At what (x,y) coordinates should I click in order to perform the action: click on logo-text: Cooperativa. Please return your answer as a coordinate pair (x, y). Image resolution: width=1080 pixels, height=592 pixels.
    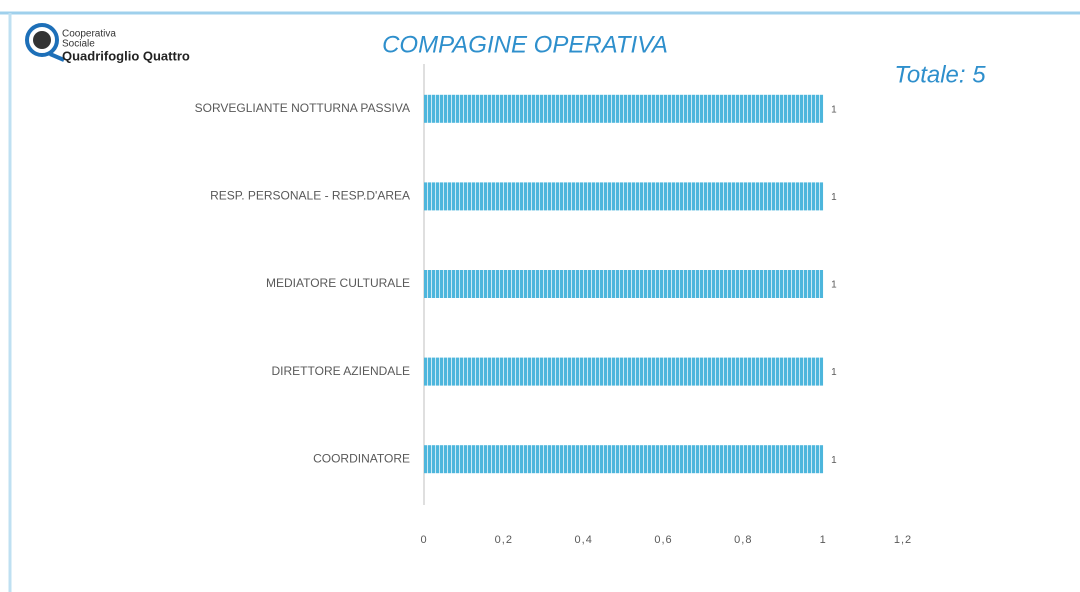
    Looking at the image, I should click on (89, 34).